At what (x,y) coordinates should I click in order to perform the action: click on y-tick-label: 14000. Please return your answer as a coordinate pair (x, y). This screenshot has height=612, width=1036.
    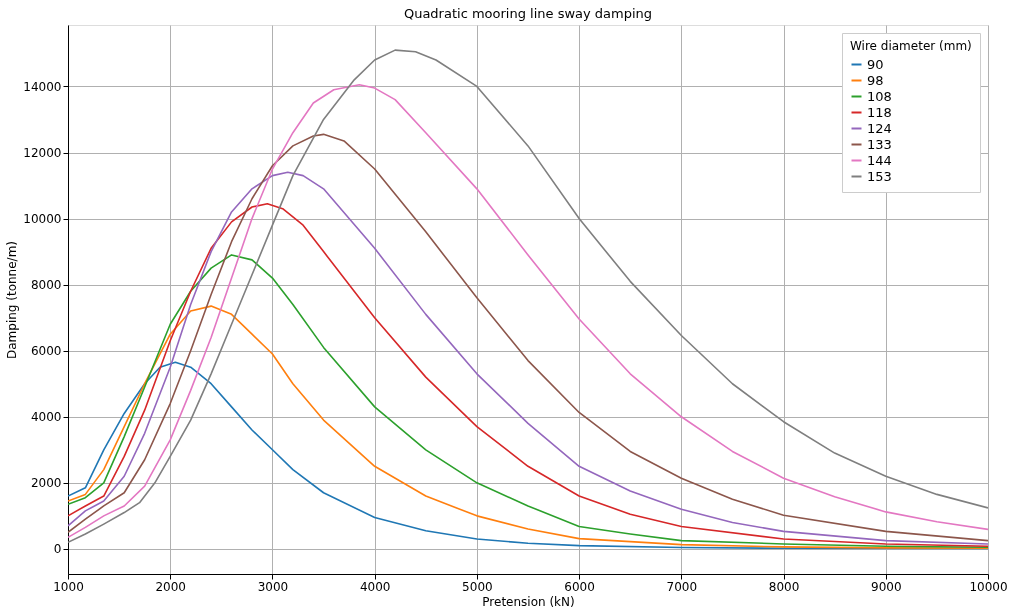
    Looking at the image, I should click on (42, 86).